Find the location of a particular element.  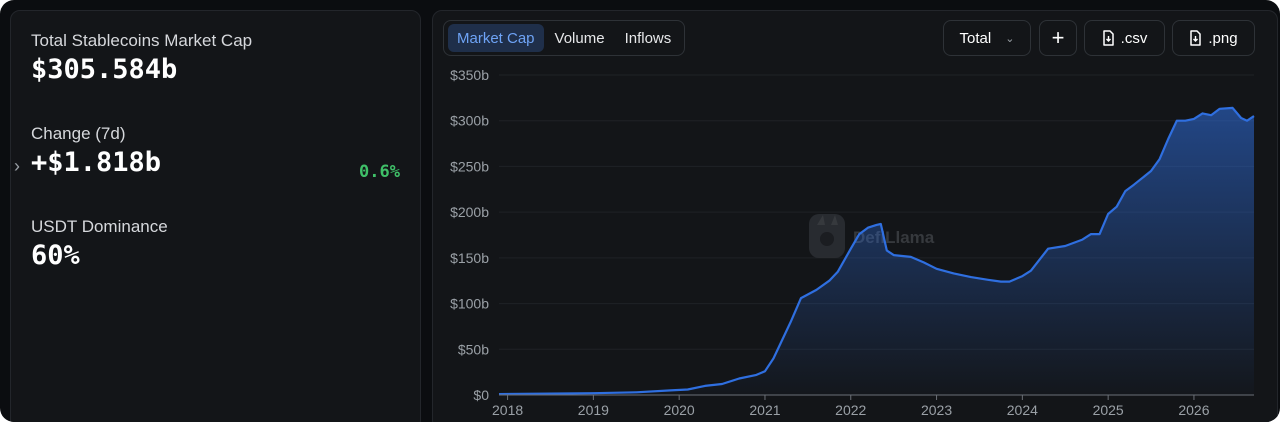

png-label: .png is located at coordinates (1223, 38).